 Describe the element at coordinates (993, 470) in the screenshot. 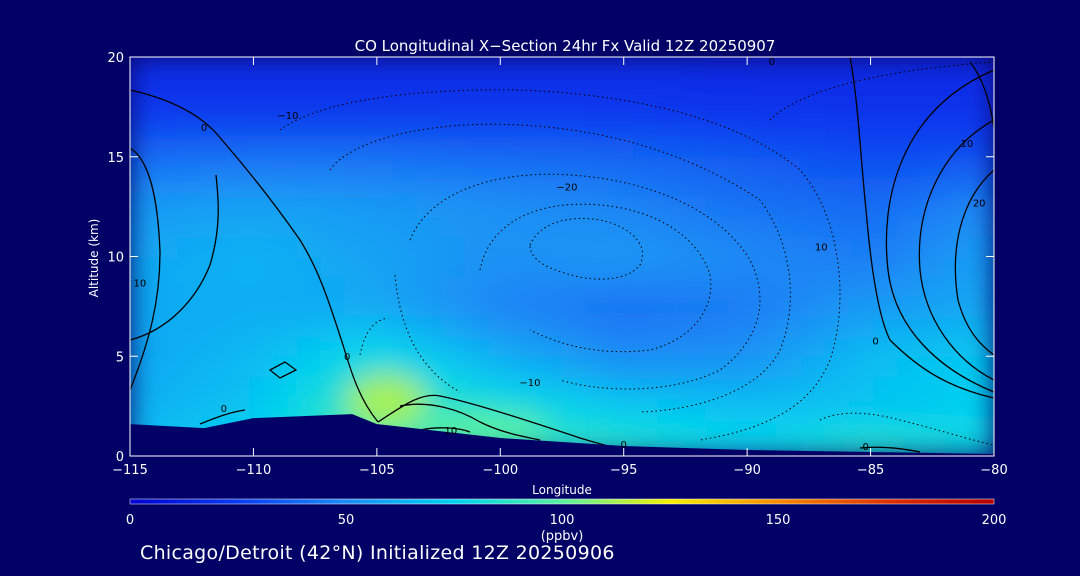

I see `x-tick-label: −80` at that location.